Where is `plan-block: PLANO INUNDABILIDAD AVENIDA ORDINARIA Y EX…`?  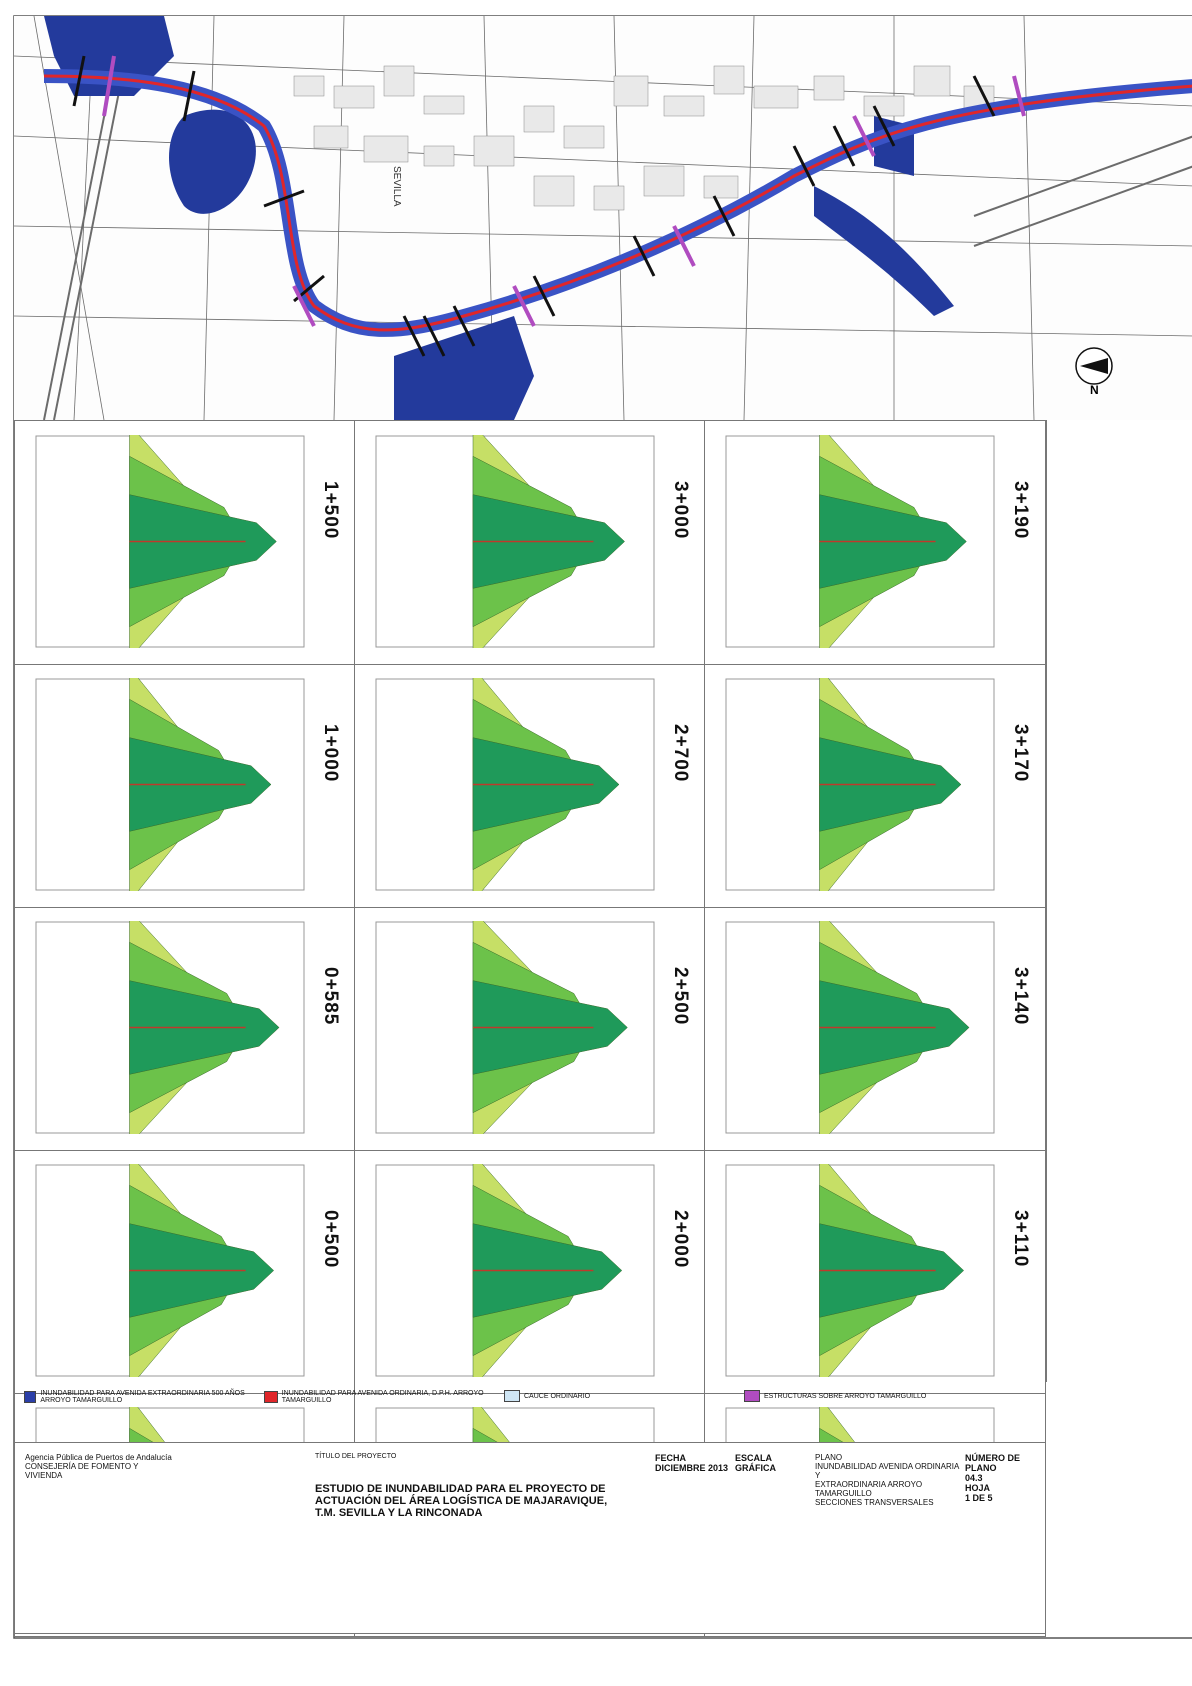
plan-block: PLANO INUNDABILIDAD AVENIDA ORDINARIA Y EX… is located at coordinates (890, 1480).